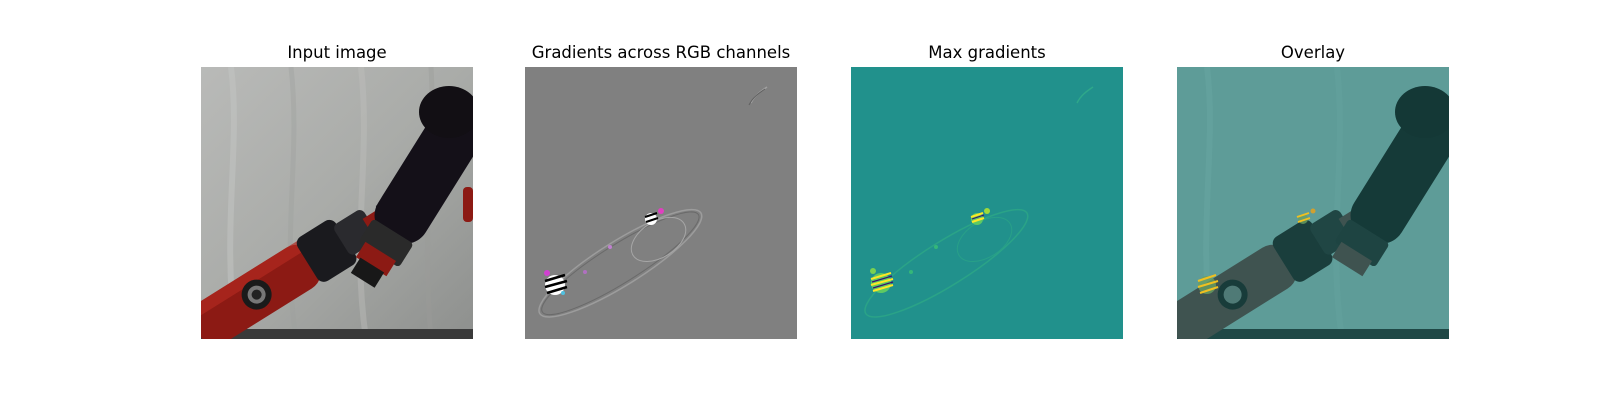 Image resolution: width=1600 pixels, height=400 pixels. What do you see at coordinates (987, 203) in the screenshot?
I see `max-gradients-image` at bounding box center [987, 203].